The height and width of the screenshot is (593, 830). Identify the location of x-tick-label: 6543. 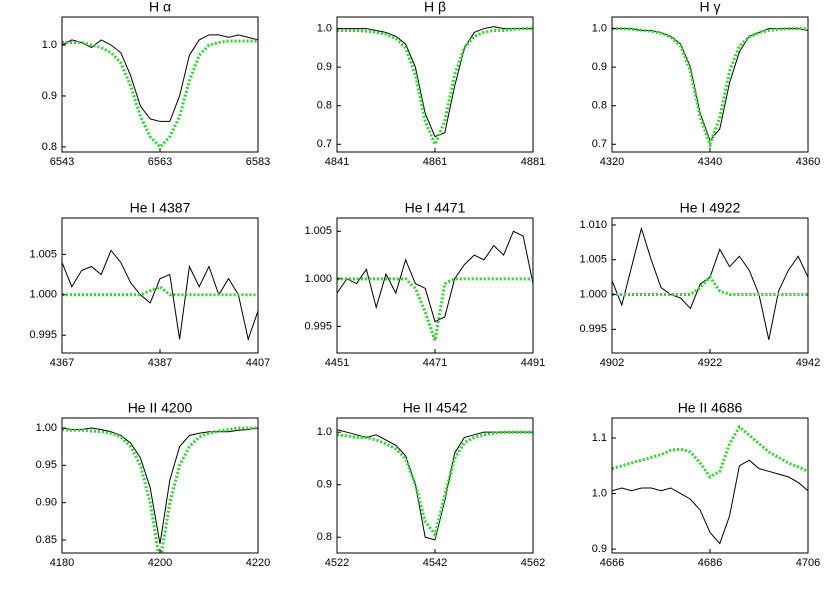
(62, 162).